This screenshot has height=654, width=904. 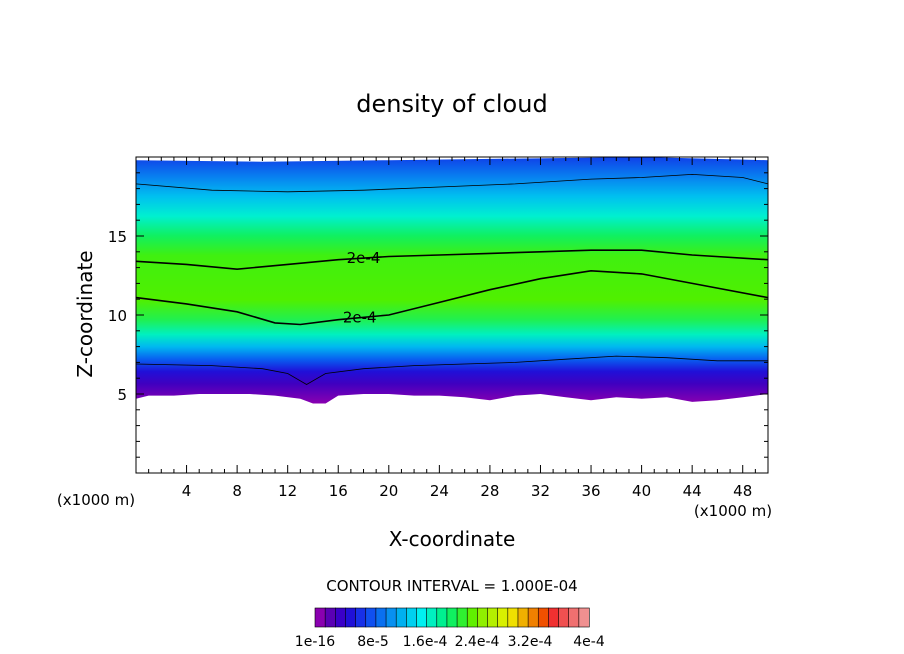 I want to click on x-unit-left: (x1000 m), so click(x=96, y=500).